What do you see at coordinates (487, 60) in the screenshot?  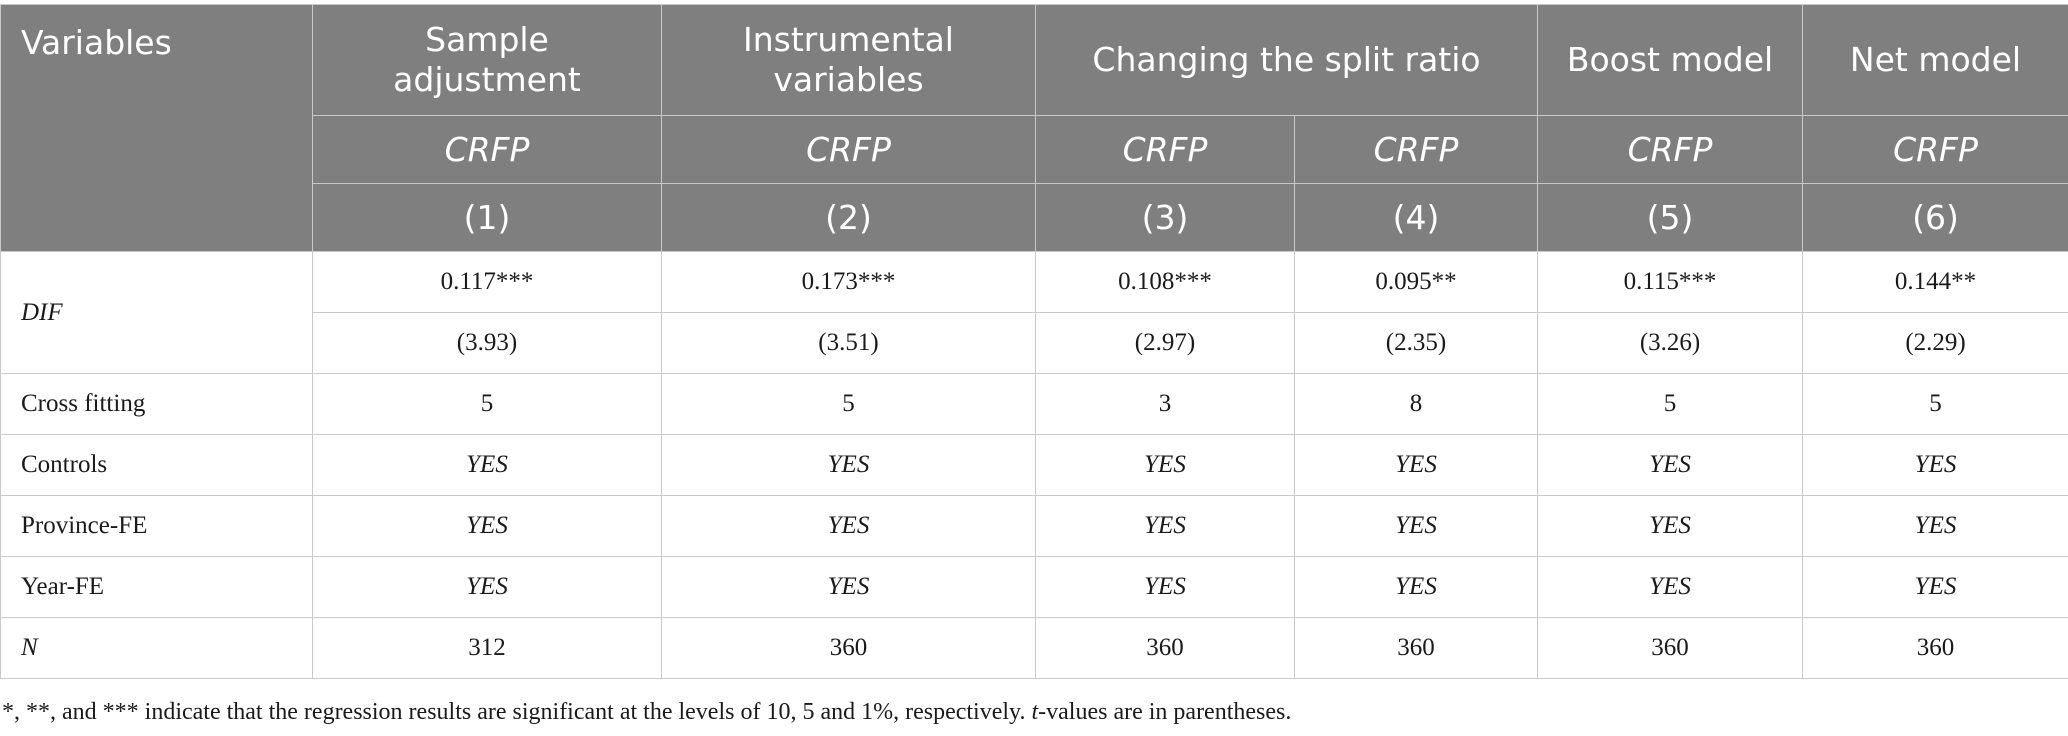 I see `group-header-sample-adjustment: Sample adjustment` at bounding box center [487, 60].